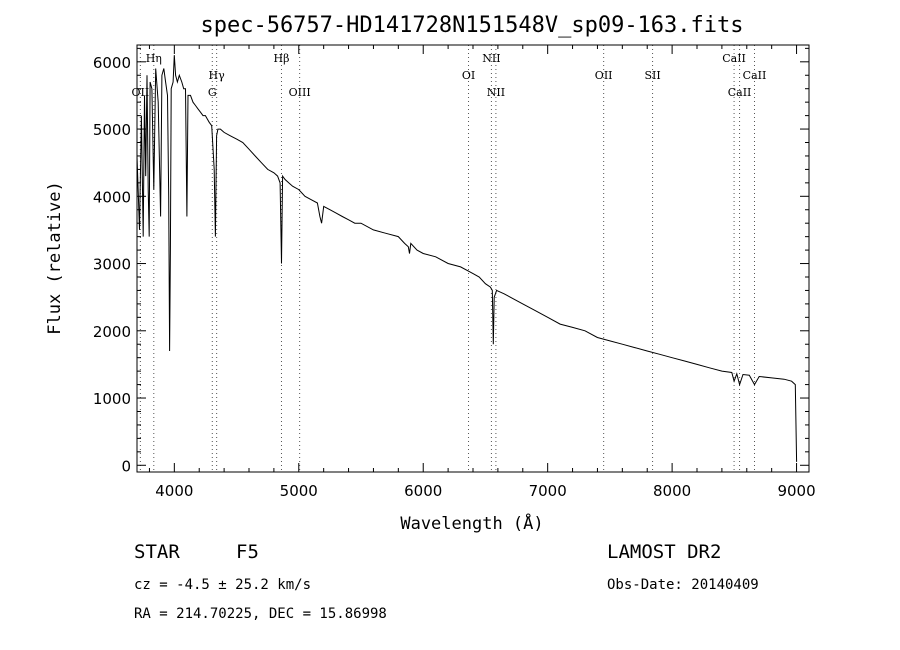 Image resolution: width=900 pixels, height=650 pixels. I want to click on line-label-11: CaII, so click(734, 58).